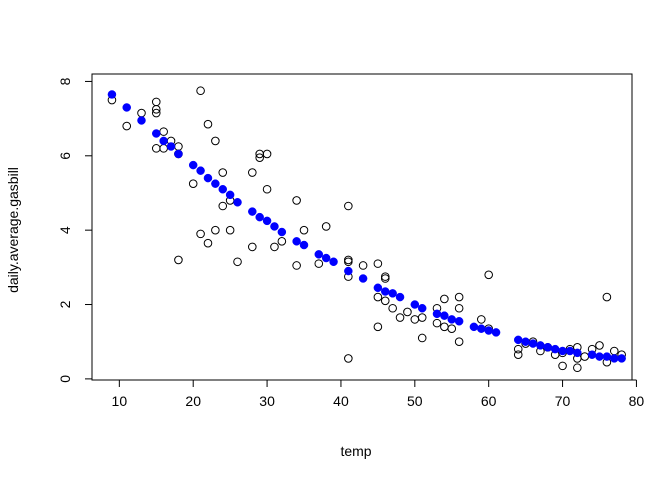 The height and width of the screenshot is (480, 672). What do you see at coordinates (378, 394) in the screenshot?
I see `x-axis: 10 20 30 40 50 60 70 80` at bounding box center [378, 394].